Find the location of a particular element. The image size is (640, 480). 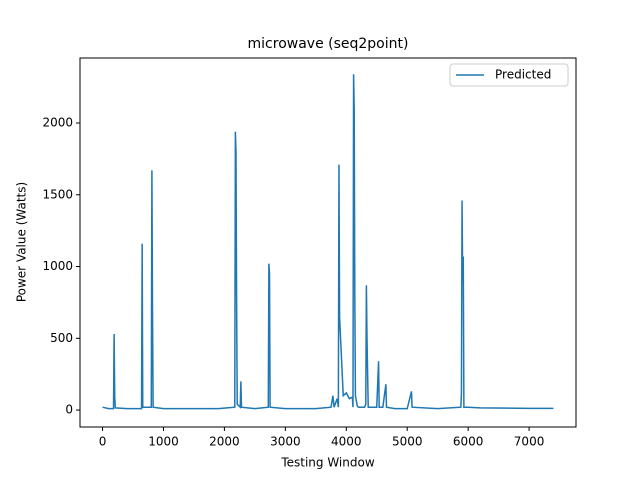

x-tick-label: 2000 is located at coordinates (224, 442).